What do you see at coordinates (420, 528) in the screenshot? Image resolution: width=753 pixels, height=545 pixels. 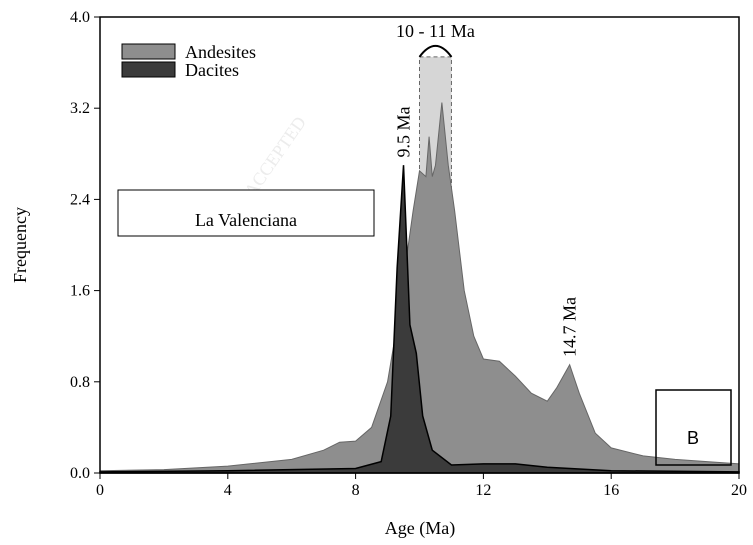 I see `x-axis-label: Age (Ma)` at bounding box center [420, 528].